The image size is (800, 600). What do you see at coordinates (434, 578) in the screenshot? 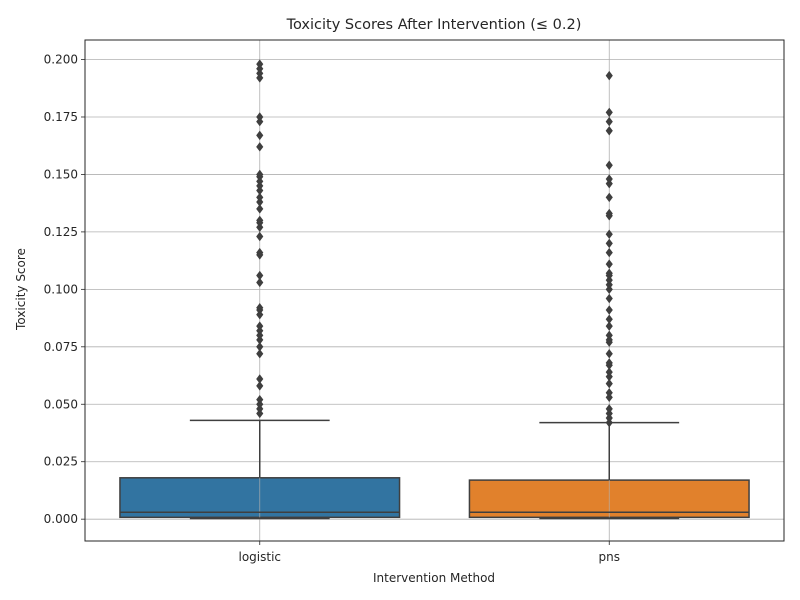
I see `x-axis-label: Intervention Method` at bounding box center [434, 578].